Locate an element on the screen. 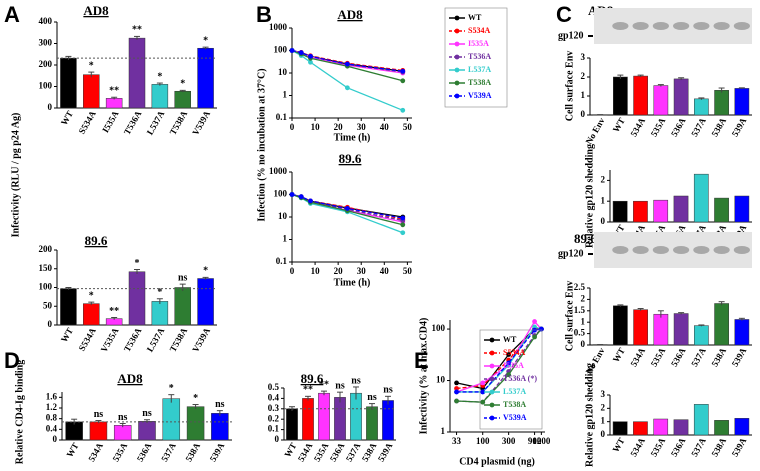 The width and height of the screenshot is (760, 471). chart-title: 89.6 is located at coordinates (585, 238).